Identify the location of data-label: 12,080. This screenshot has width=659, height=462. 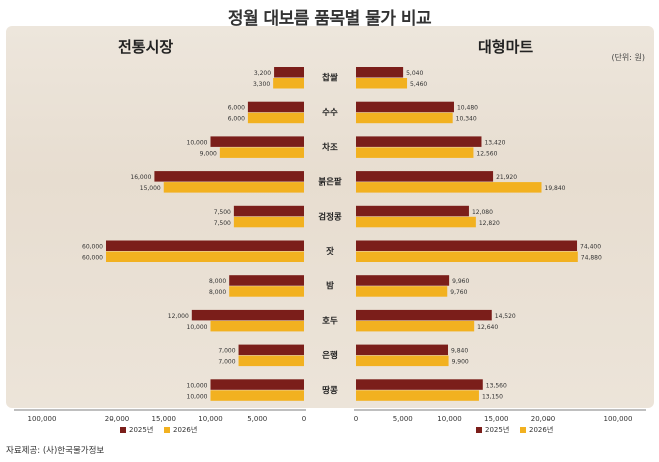
(482, 212).